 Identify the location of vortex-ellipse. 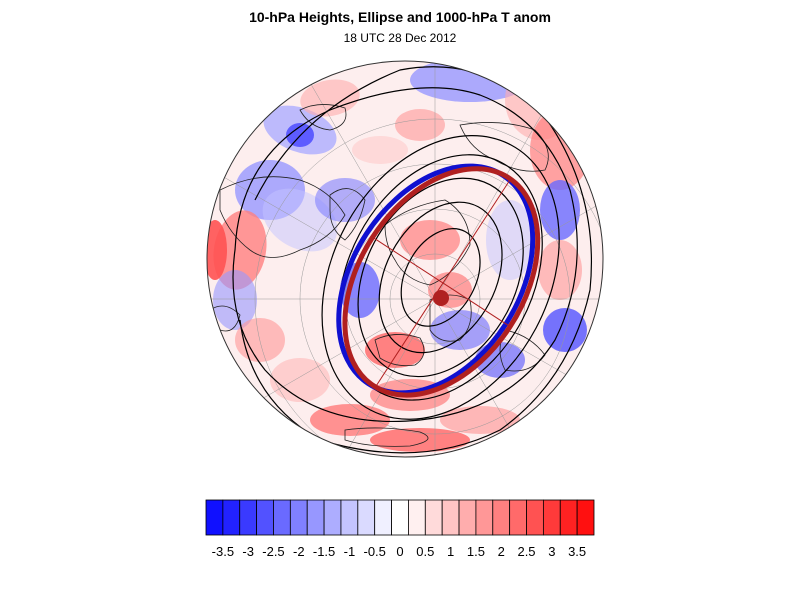
(438, 280).